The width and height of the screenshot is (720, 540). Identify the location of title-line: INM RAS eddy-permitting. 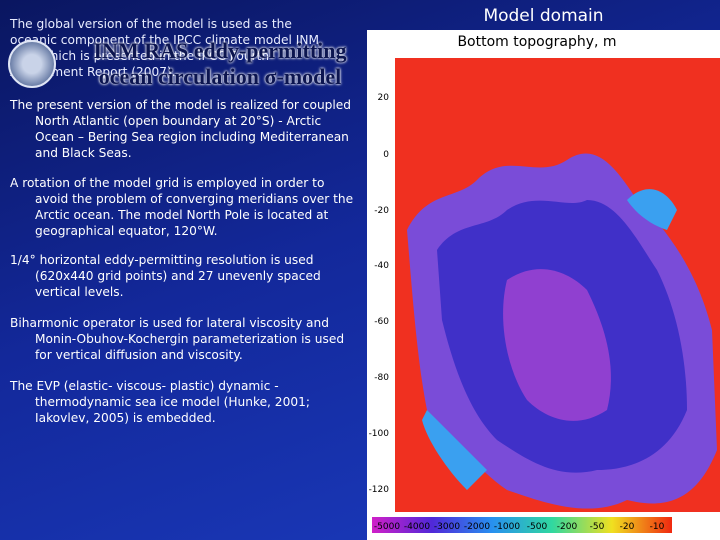
(220, 50).